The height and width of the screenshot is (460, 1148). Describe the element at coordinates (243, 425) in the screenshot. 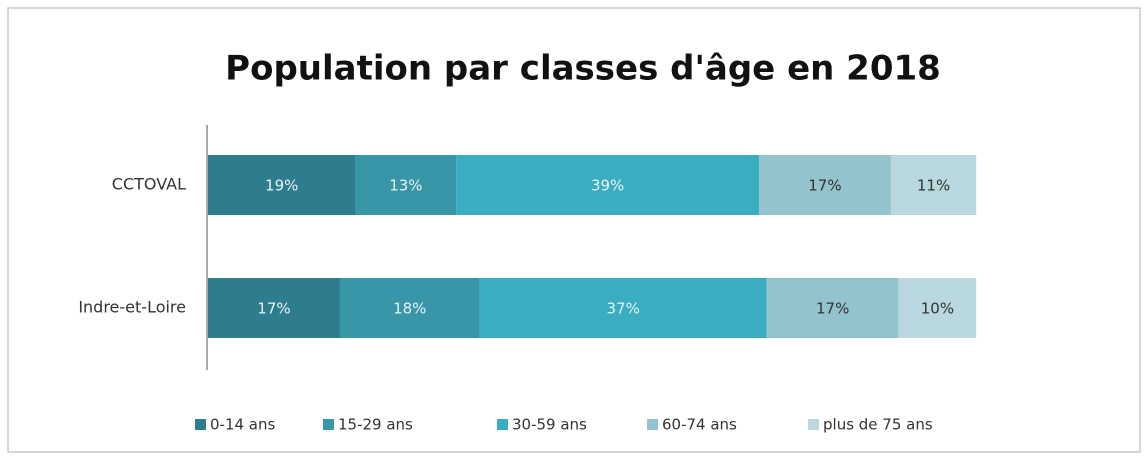

I see `legend-label: 0-14 ans` at that location.